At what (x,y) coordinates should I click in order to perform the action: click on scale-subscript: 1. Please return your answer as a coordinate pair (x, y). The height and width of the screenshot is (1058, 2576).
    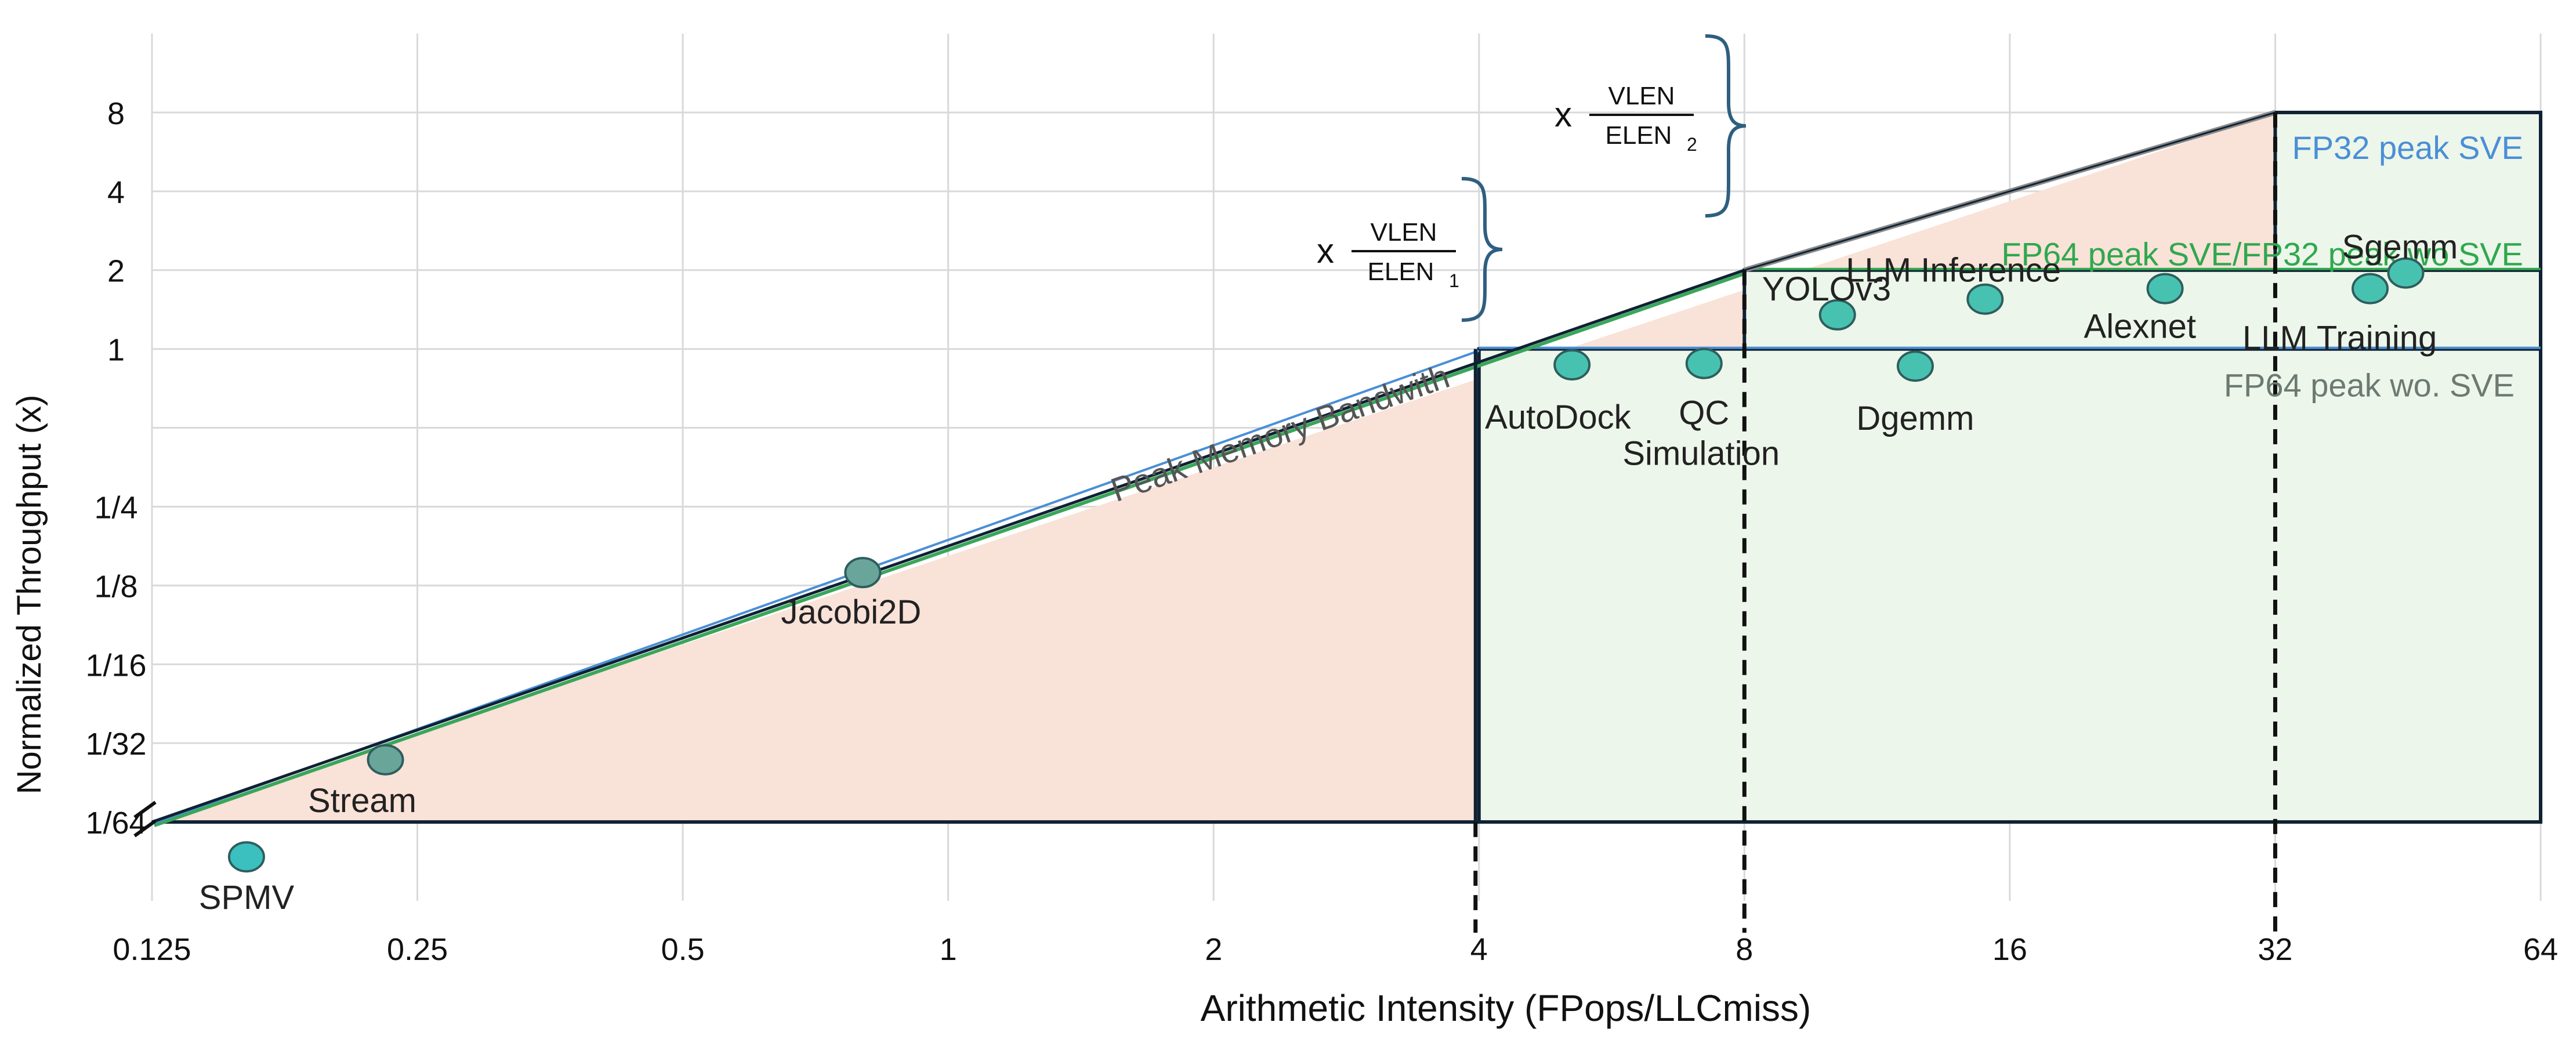
    Looking at the image, I should click on (1454, 281).